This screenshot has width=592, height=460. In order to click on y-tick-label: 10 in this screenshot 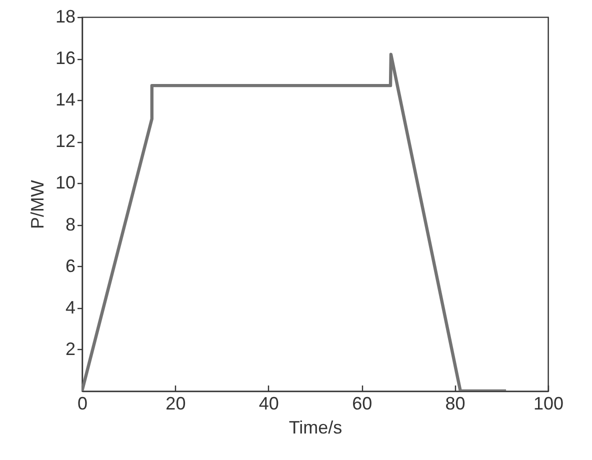, I will do `click(65, 182)`.